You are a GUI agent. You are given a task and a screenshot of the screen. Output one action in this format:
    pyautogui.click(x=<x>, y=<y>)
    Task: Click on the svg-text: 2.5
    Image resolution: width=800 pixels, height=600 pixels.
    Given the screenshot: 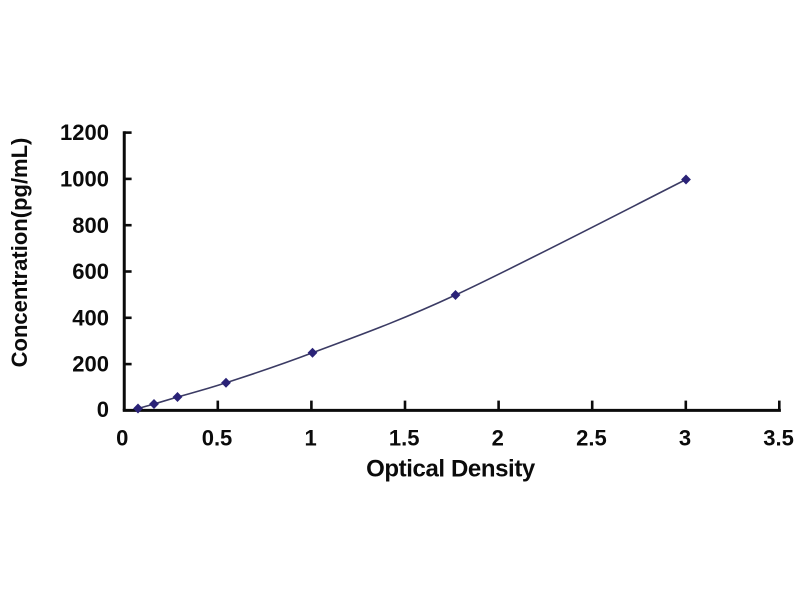 What is the action you would take?
    pyautogui.click(x=591, y=437)
    